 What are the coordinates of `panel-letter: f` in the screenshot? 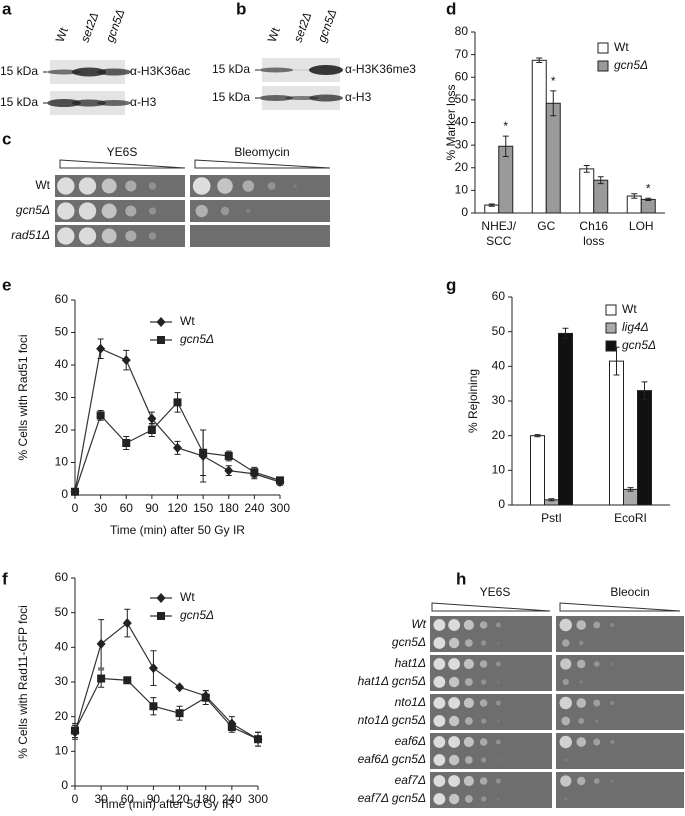 It's located at (5, 578).